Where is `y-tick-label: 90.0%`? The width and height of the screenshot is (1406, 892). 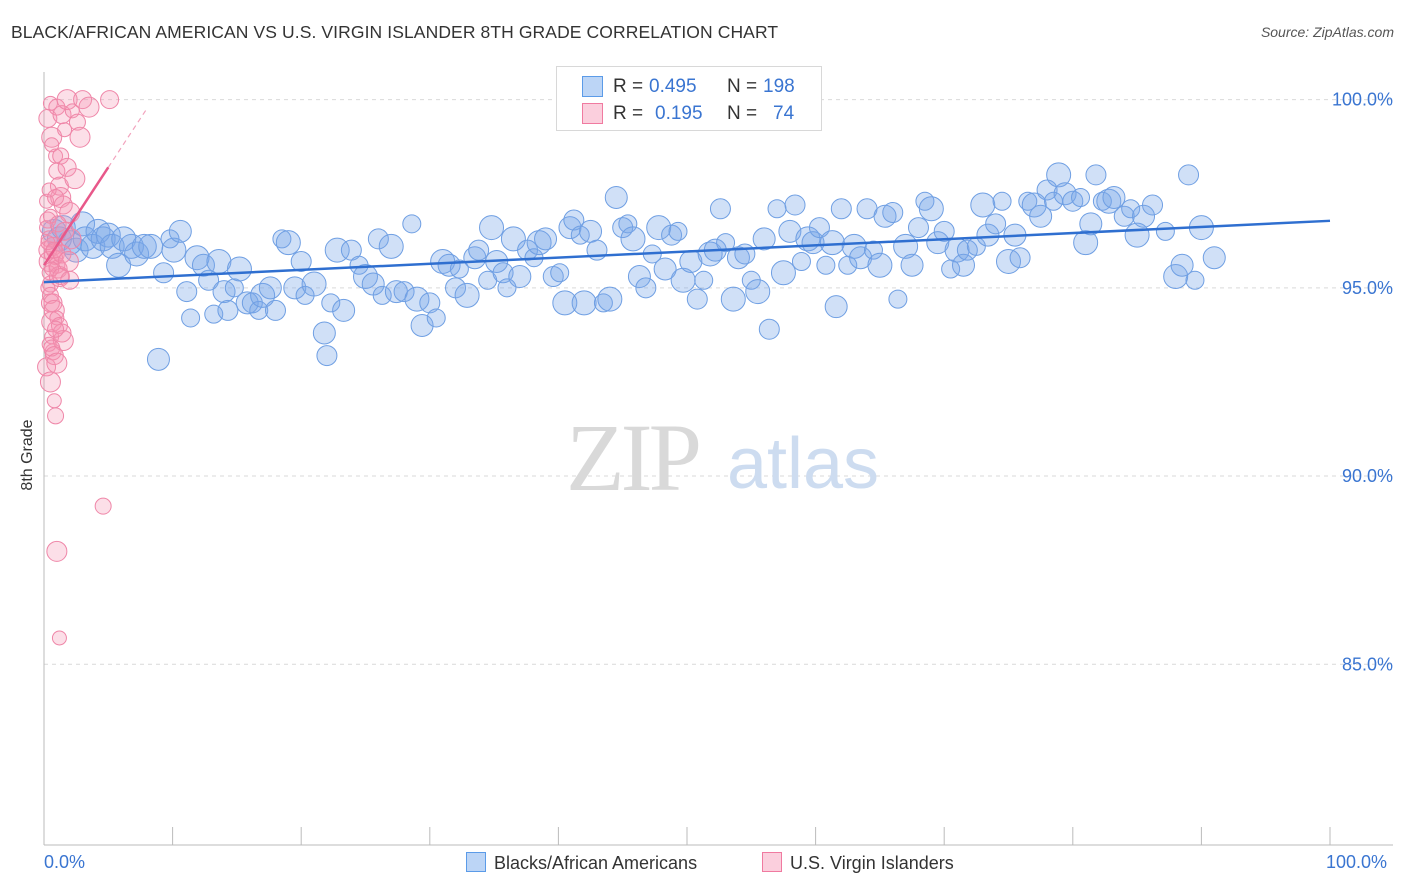 y-tick-label: 90.0% is located at coordinates (1367, 476).